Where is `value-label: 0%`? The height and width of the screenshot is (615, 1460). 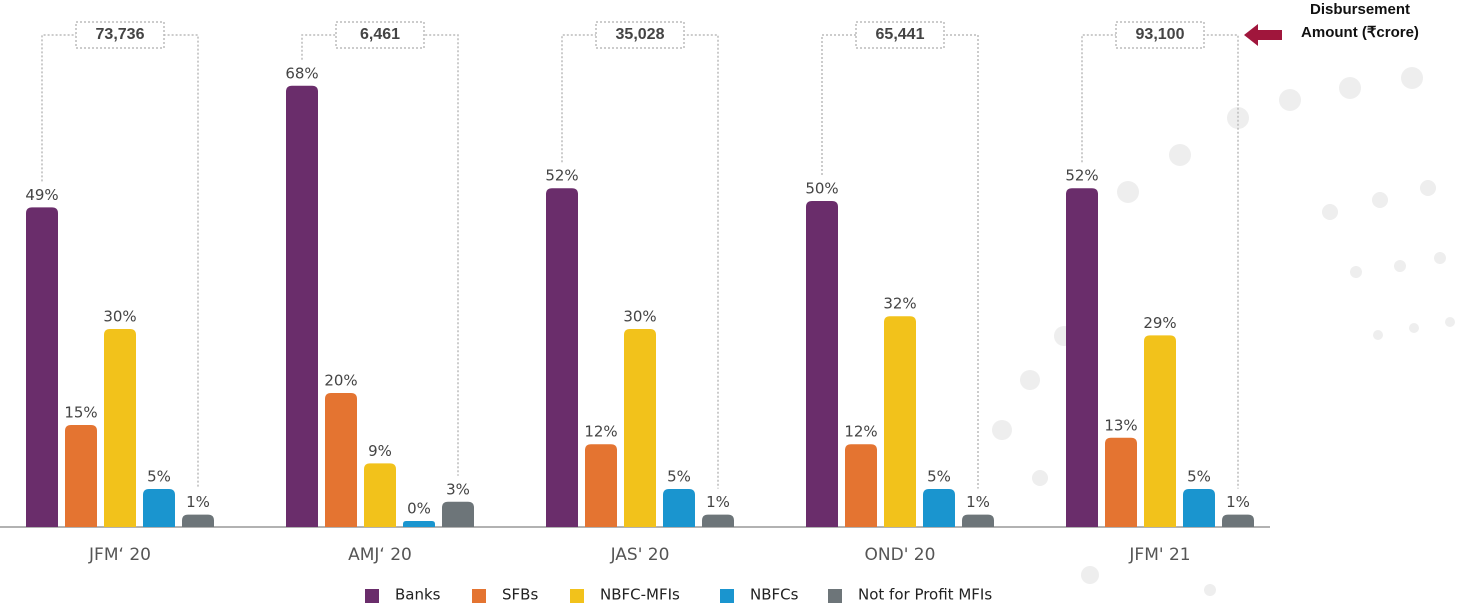
value-label: 0% is located at coordinates (419, 509).